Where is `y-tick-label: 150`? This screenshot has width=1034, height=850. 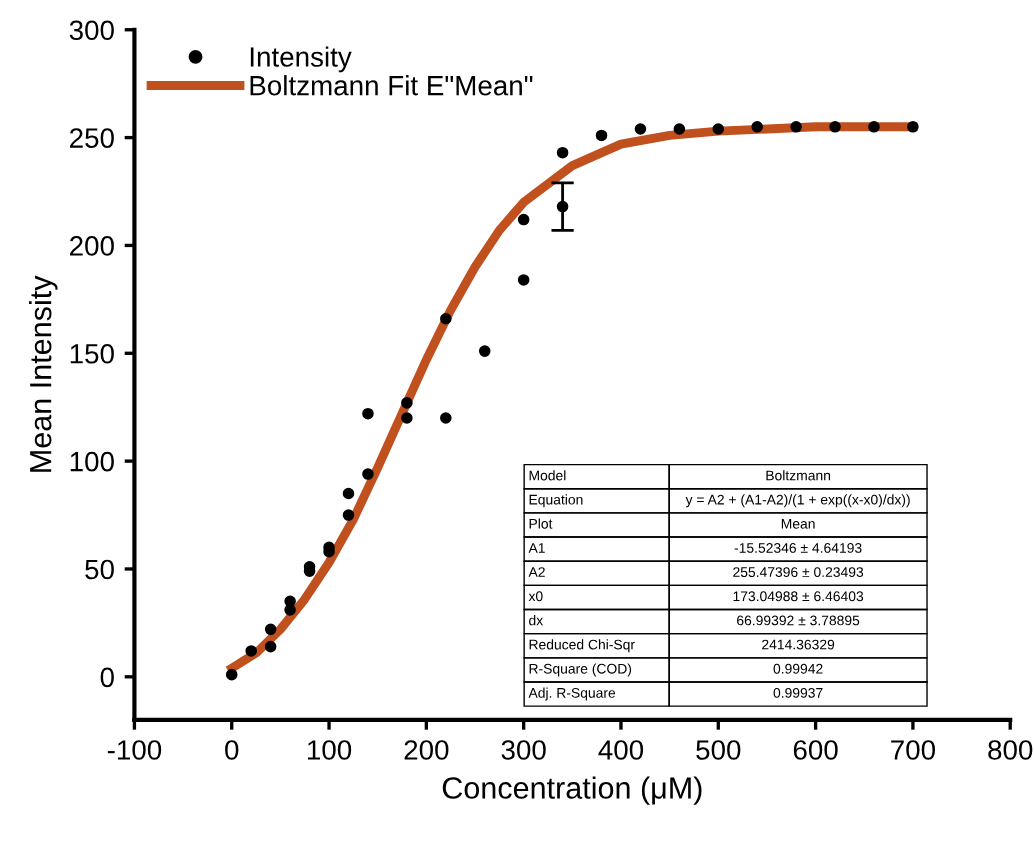 y-tick-label: 150 is located at coordinates (92, 353).